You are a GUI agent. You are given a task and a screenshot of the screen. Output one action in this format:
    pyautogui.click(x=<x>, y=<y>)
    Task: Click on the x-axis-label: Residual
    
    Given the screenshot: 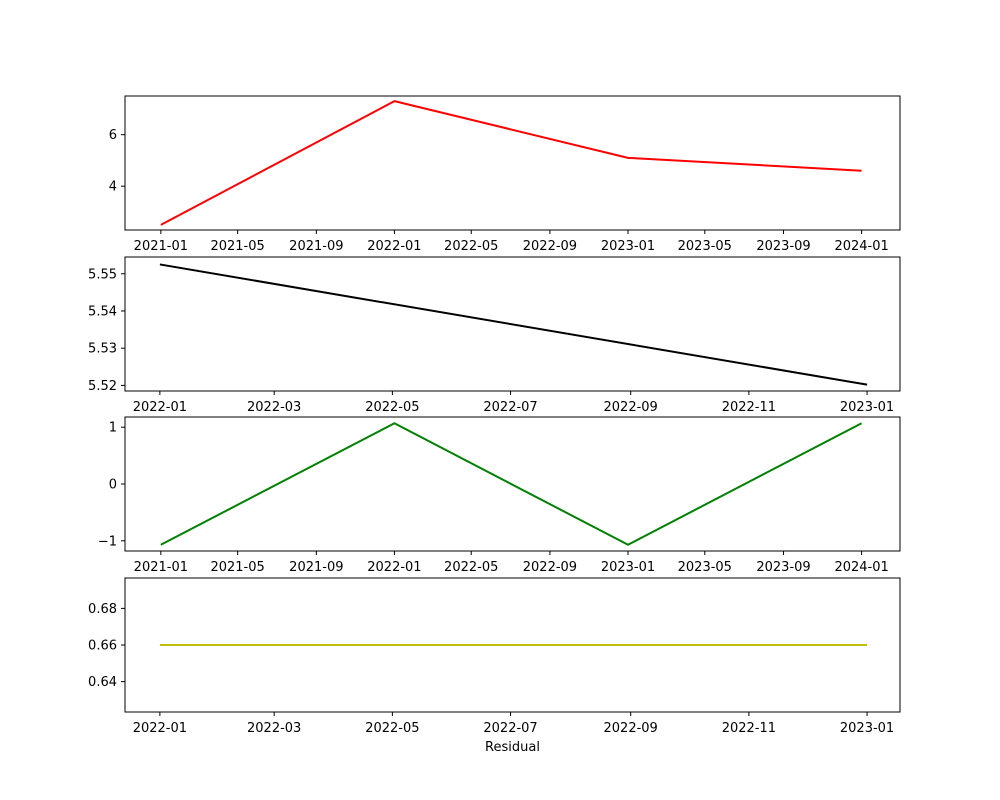 What is the action you would take?
    pyautogui.click(x=512, y=747)
    